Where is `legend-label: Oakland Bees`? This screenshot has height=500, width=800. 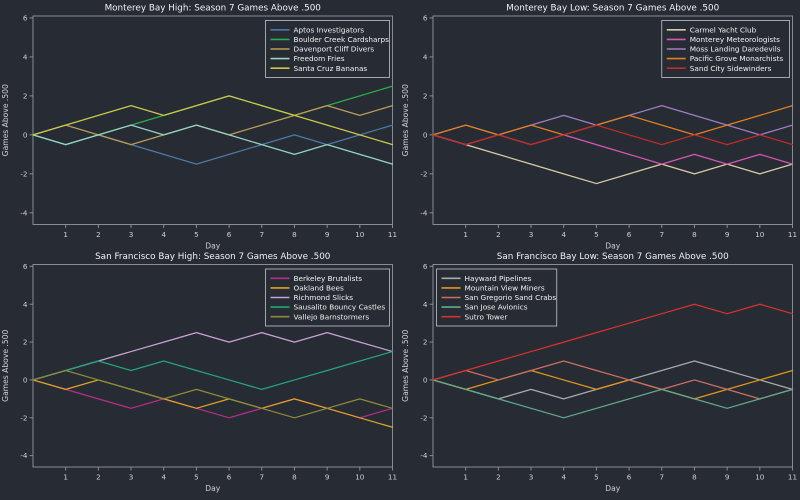 legend-label: Oakland Bees is located at coordinates (319, 288).